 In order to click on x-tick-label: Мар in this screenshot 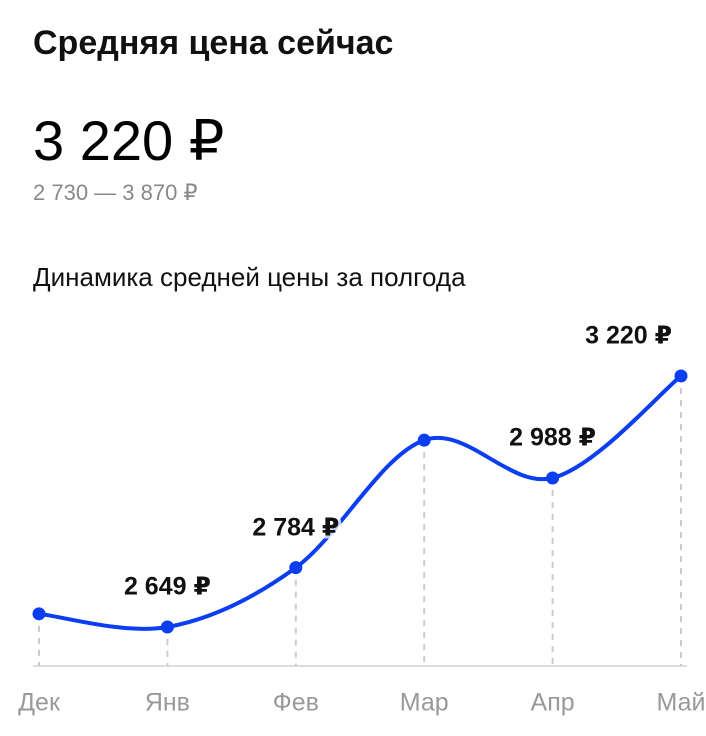, I will do `click(424, 703)`.